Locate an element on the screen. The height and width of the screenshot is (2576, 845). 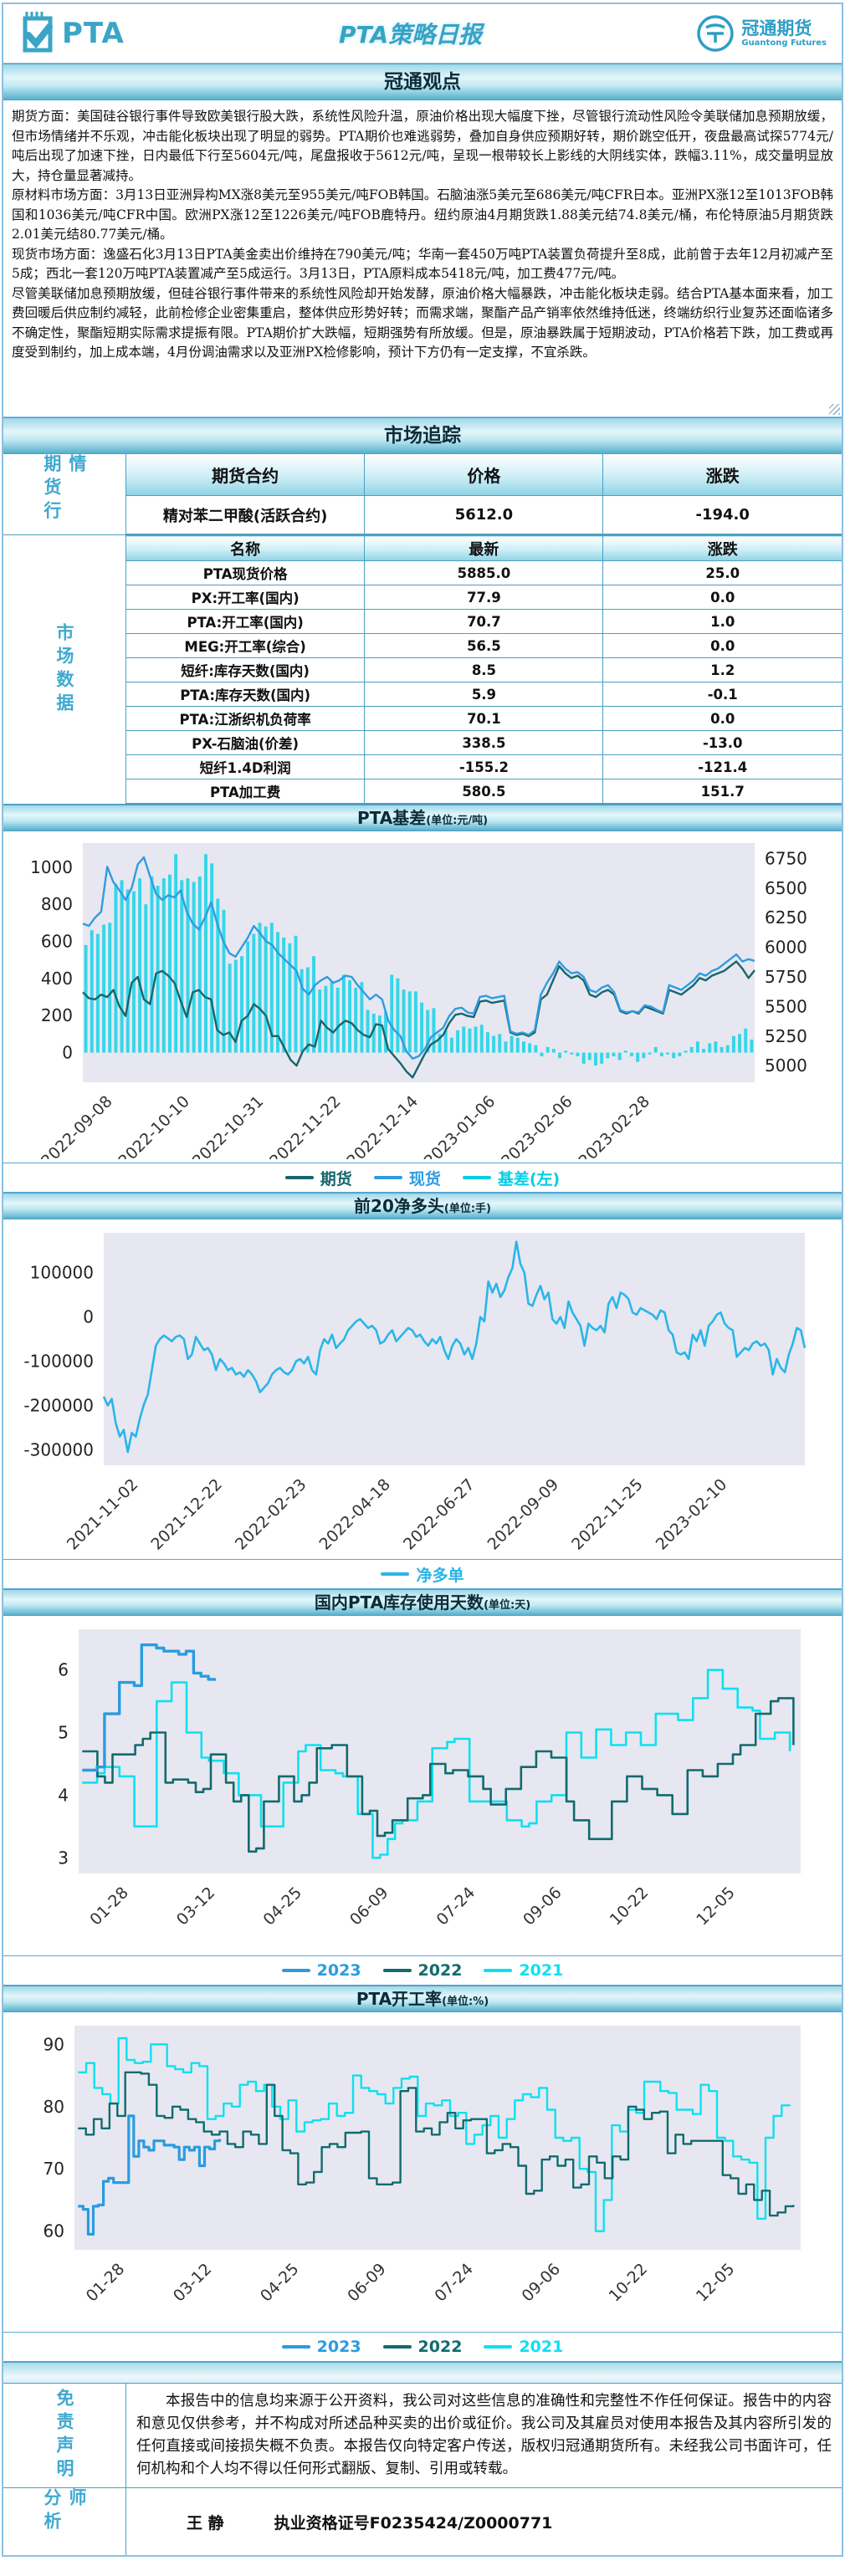
svg-text: 800 is located at coordinates (57, 904).